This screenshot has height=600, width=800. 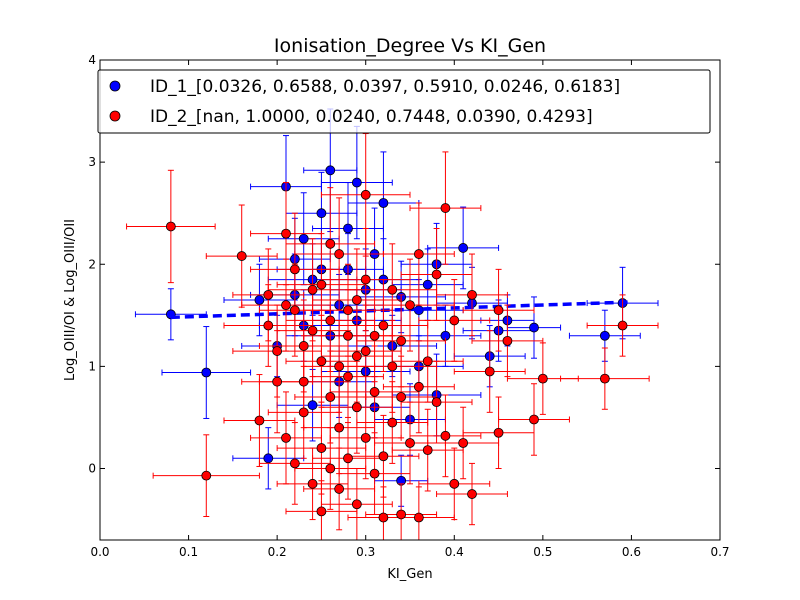 I want to click on data-point-s2-p14, so click(x=312, y=483).